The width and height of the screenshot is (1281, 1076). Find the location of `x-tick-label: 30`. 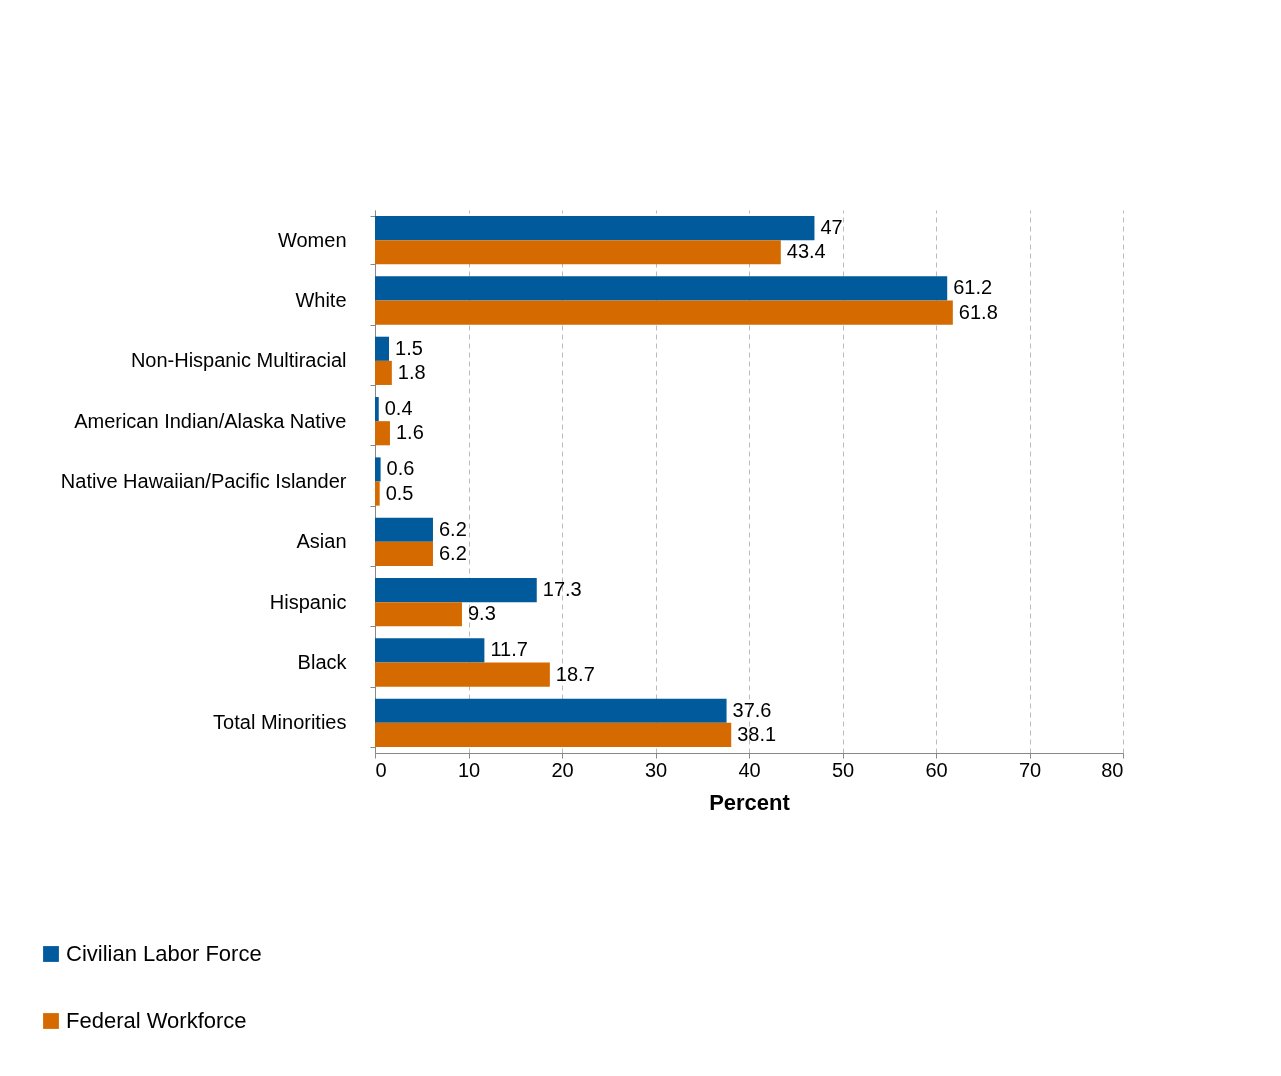

x-tick-label: 30 is located at coordinates (656, 769).